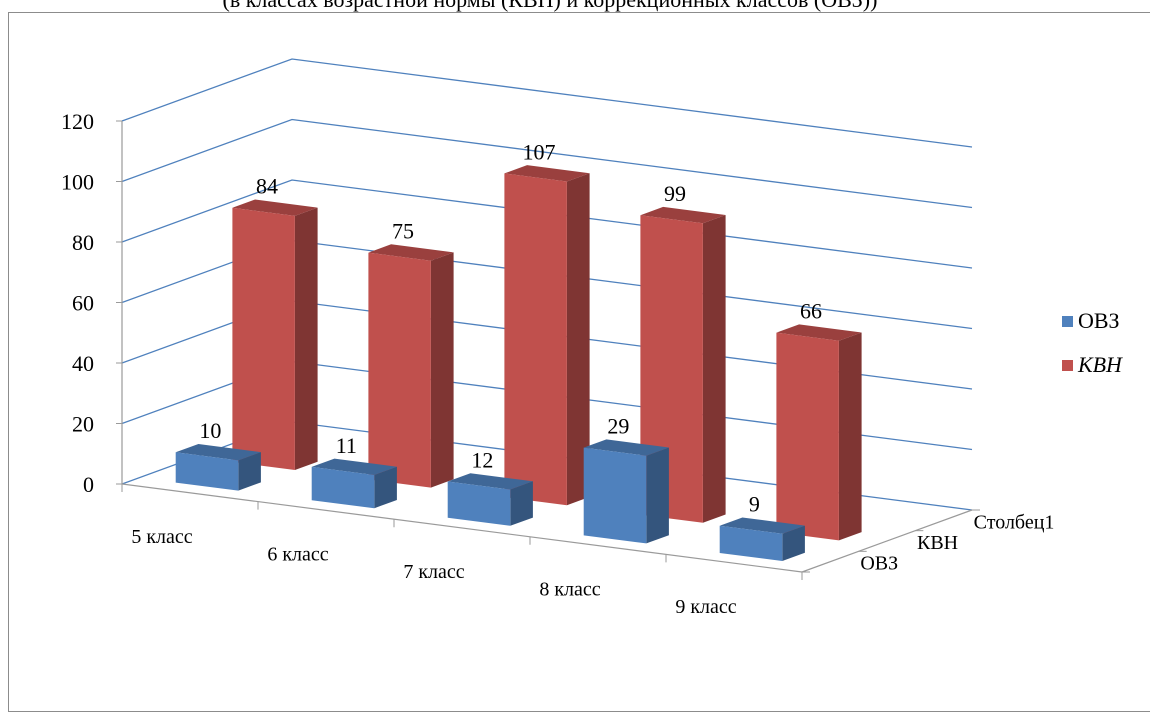 This screenshot has width=1150, height=712. I want to click on data-label: 107, so click(539, 151).